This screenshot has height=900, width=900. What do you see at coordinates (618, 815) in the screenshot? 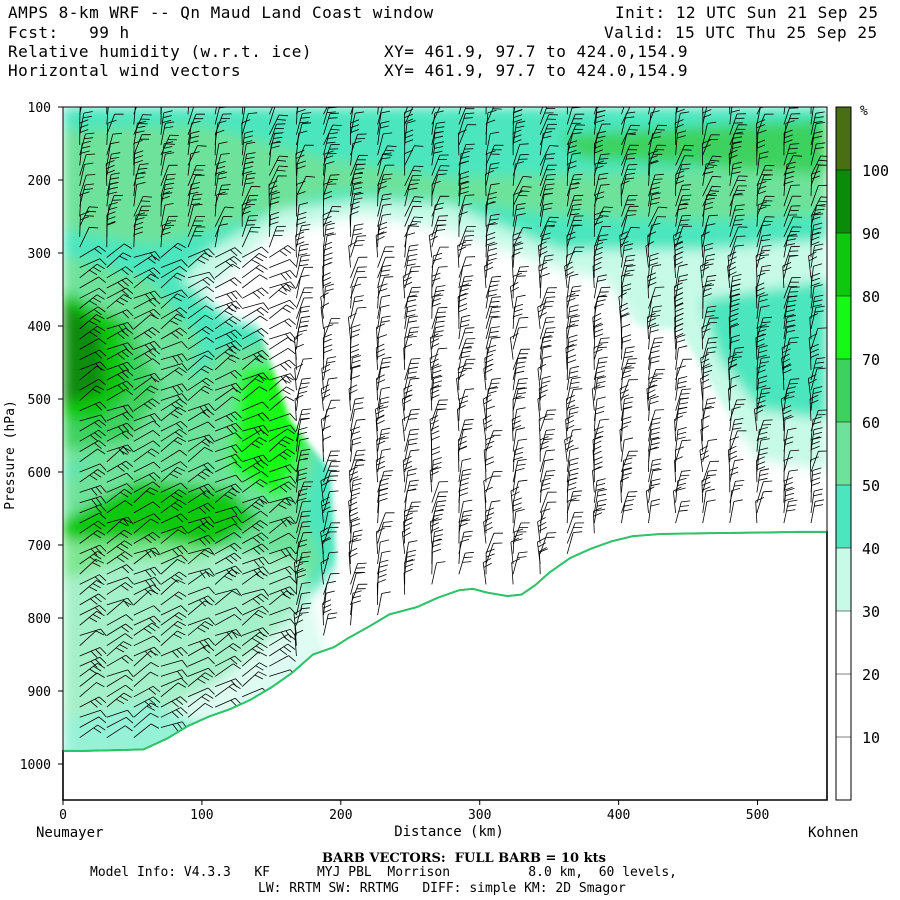
I see `x-tick-label-400: 400` at bounding box center [618, 815].